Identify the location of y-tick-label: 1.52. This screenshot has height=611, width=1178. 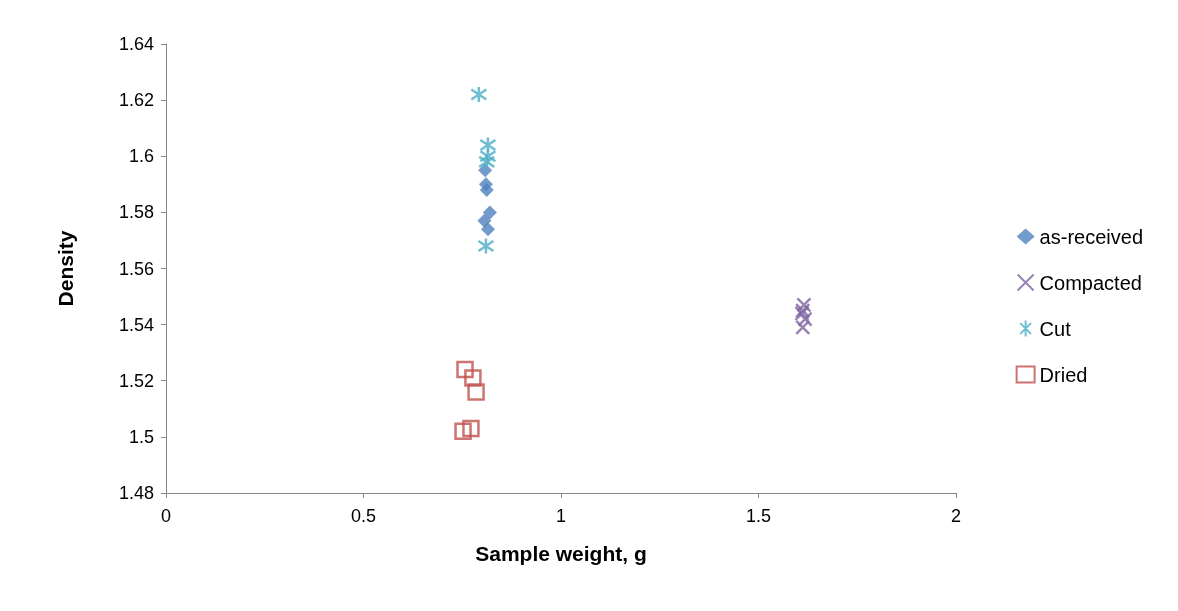
(136, 380).